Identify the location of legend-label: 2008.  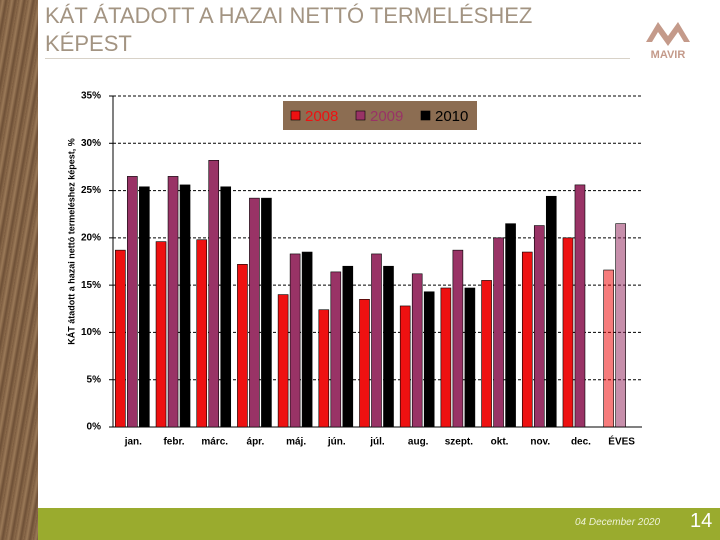
(321, 116).